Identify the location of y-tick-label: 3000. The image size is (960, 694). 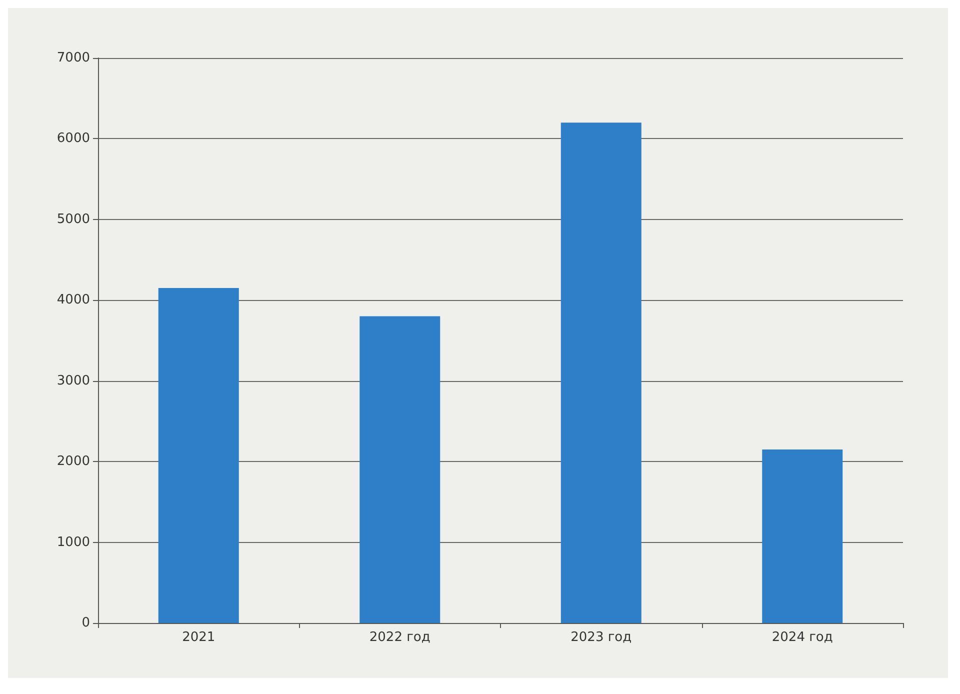
(73, 380).